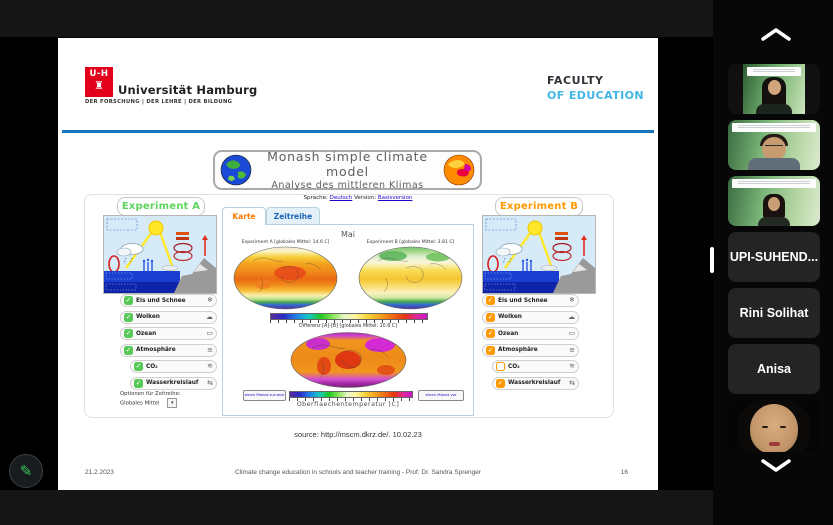 Image resolution: width=833 pixels, height=525 pixels. Describe the element at coordinates (539, 254) in the screenshot. I see `climate-system-diagram-b` at that location.